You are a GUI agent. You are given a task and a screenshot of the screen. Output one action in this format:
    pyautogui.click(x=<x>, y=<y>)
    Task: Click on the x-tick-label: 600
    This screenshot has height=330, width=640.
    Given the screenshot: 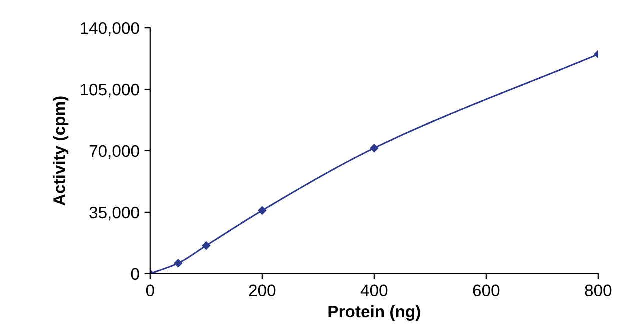 What is the action you would take?
    pyautogui.click(x=486, y=290)
    